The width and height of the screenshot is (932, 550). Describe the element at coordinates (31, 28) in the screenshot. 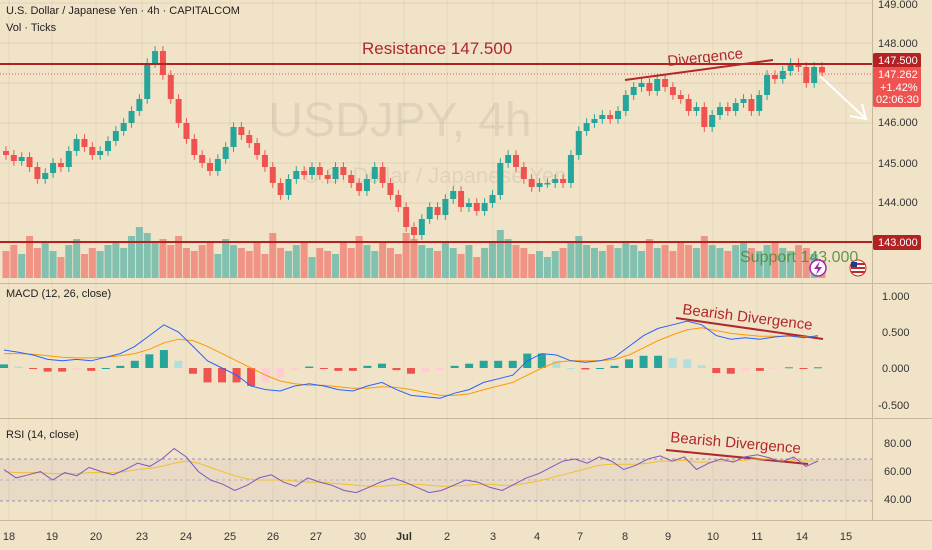

I see `volume-label: Vol · Ticks` at that location.